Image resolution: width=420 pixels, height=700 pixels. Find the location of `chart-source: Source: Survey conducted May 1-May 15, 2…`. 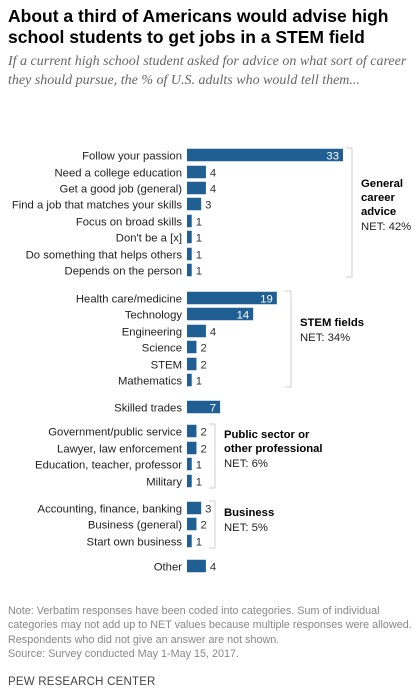

chart-source: Source: Survey conducted May 1-May 15, 2… is located at coordinates (124, 654).